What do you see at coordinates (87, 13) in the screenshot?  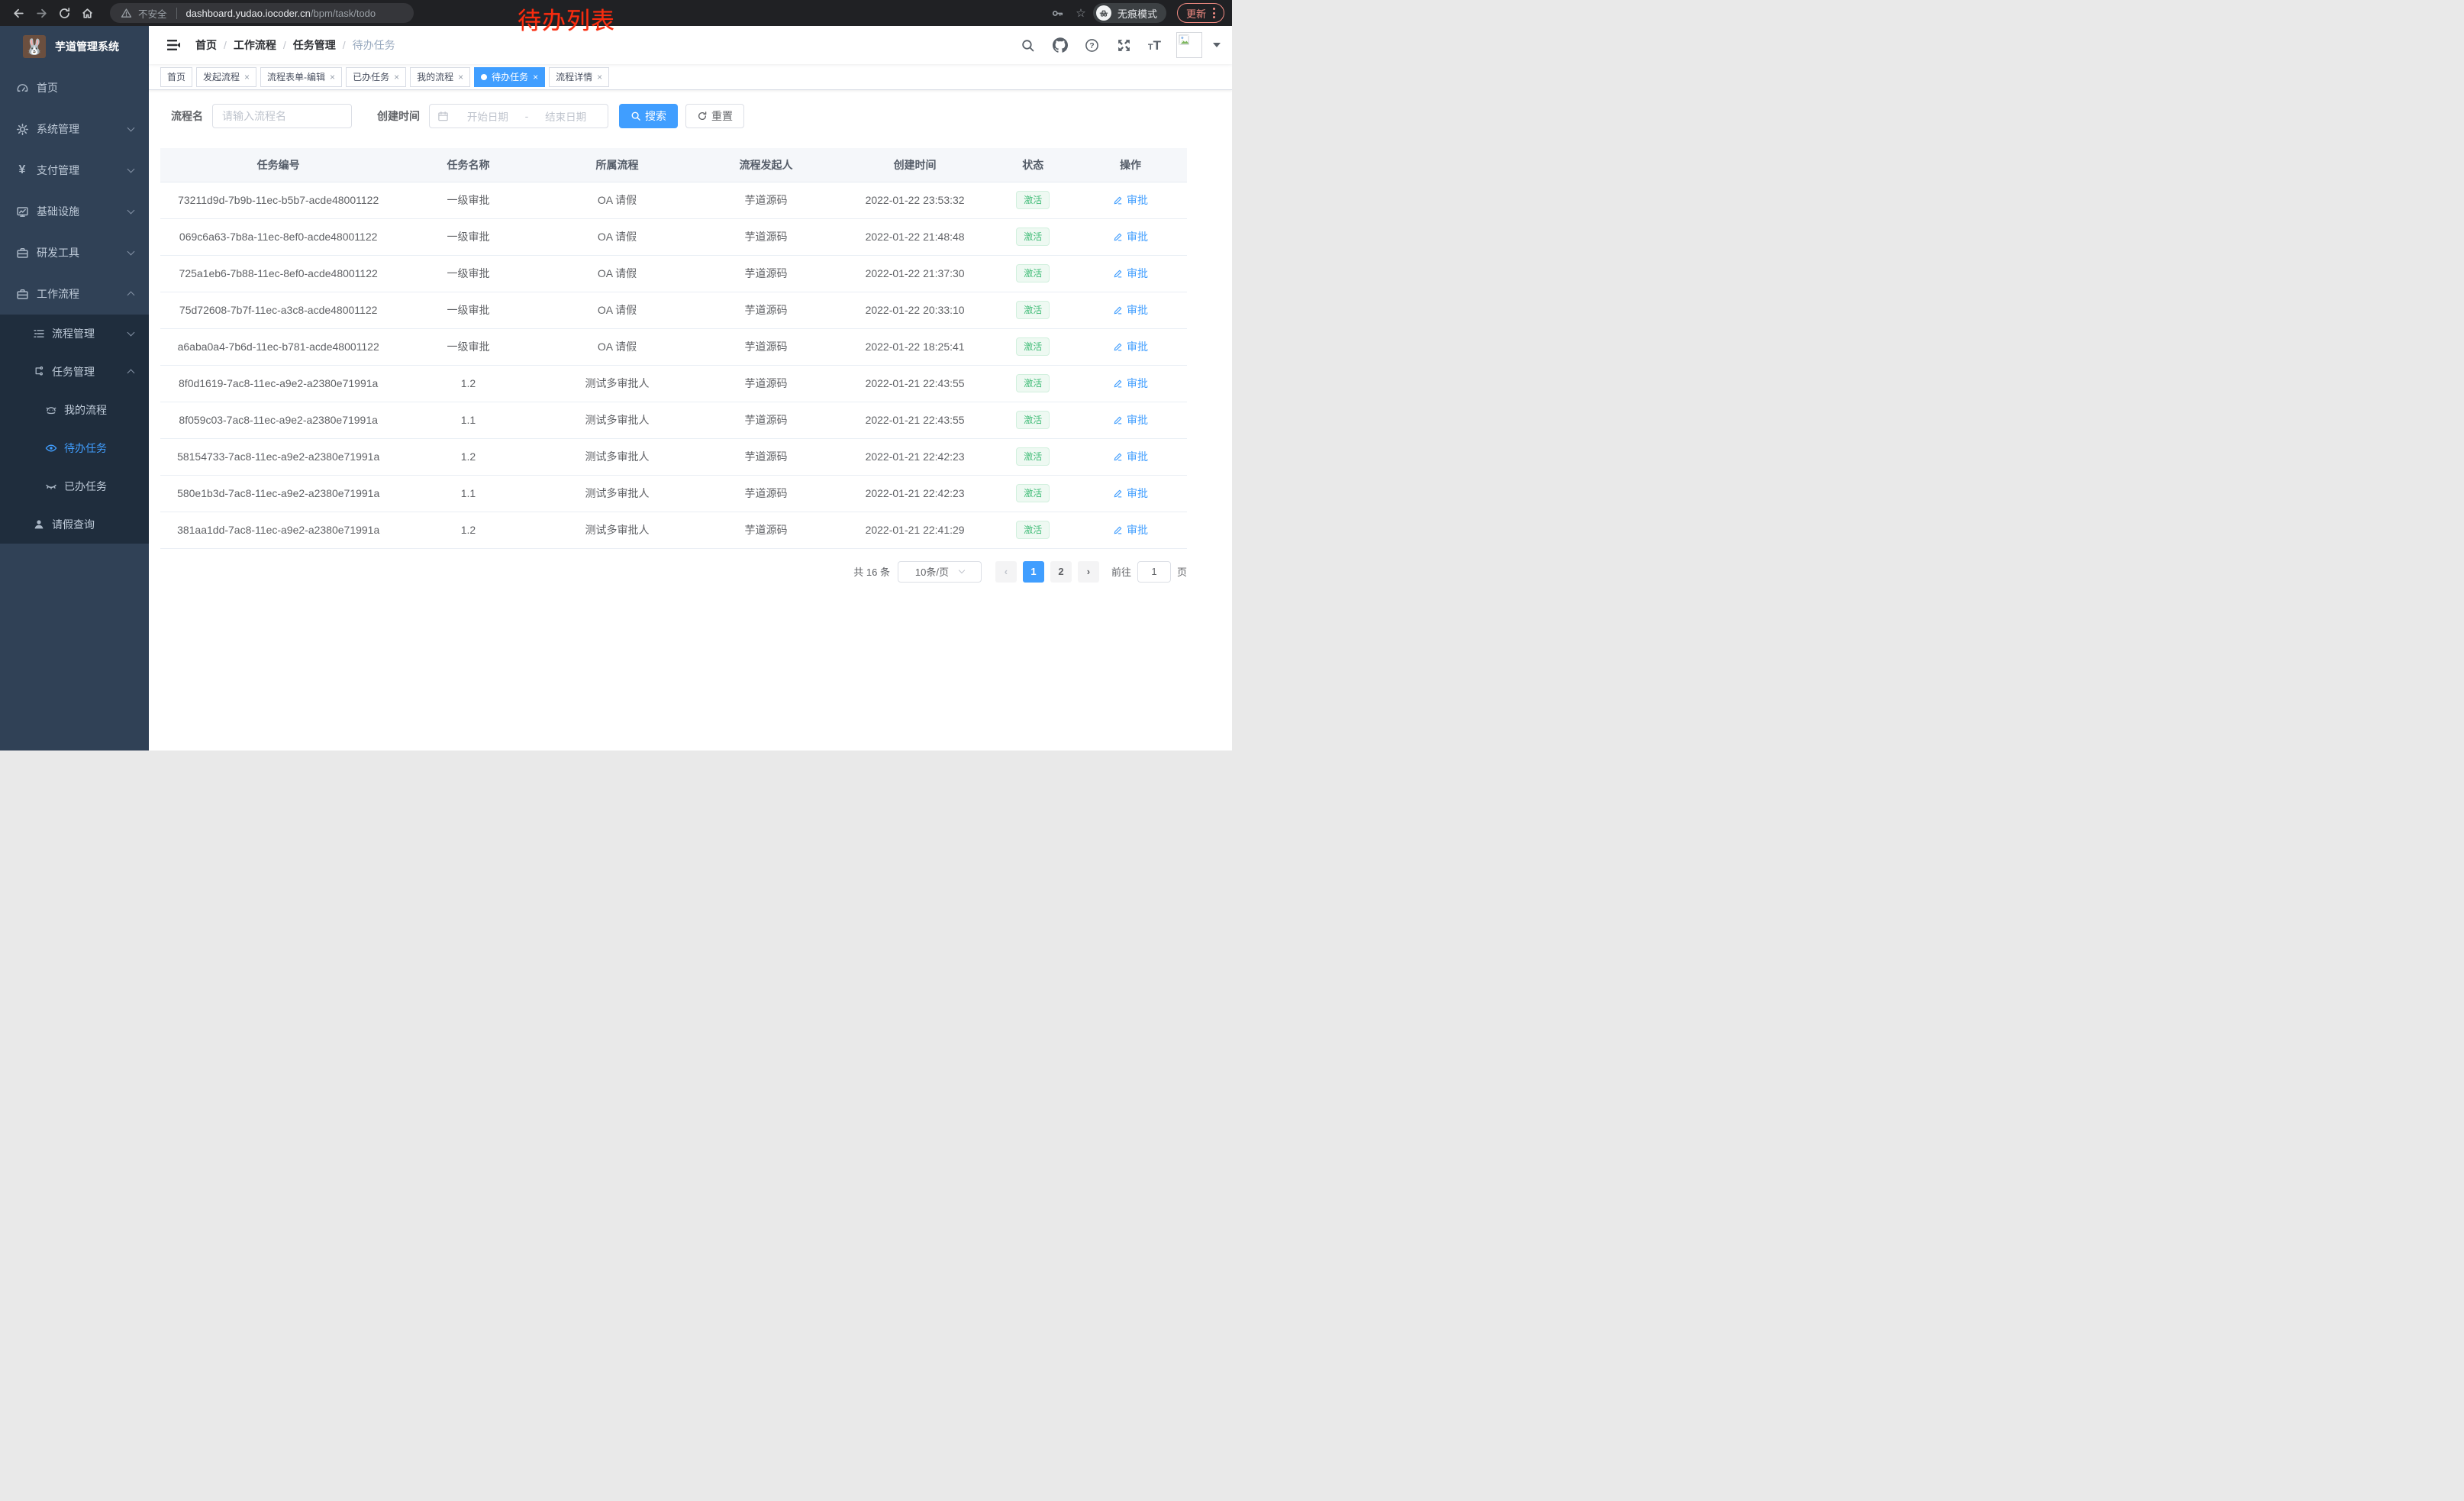 I see `browser-home-icon` at bounding box center [87, 13].